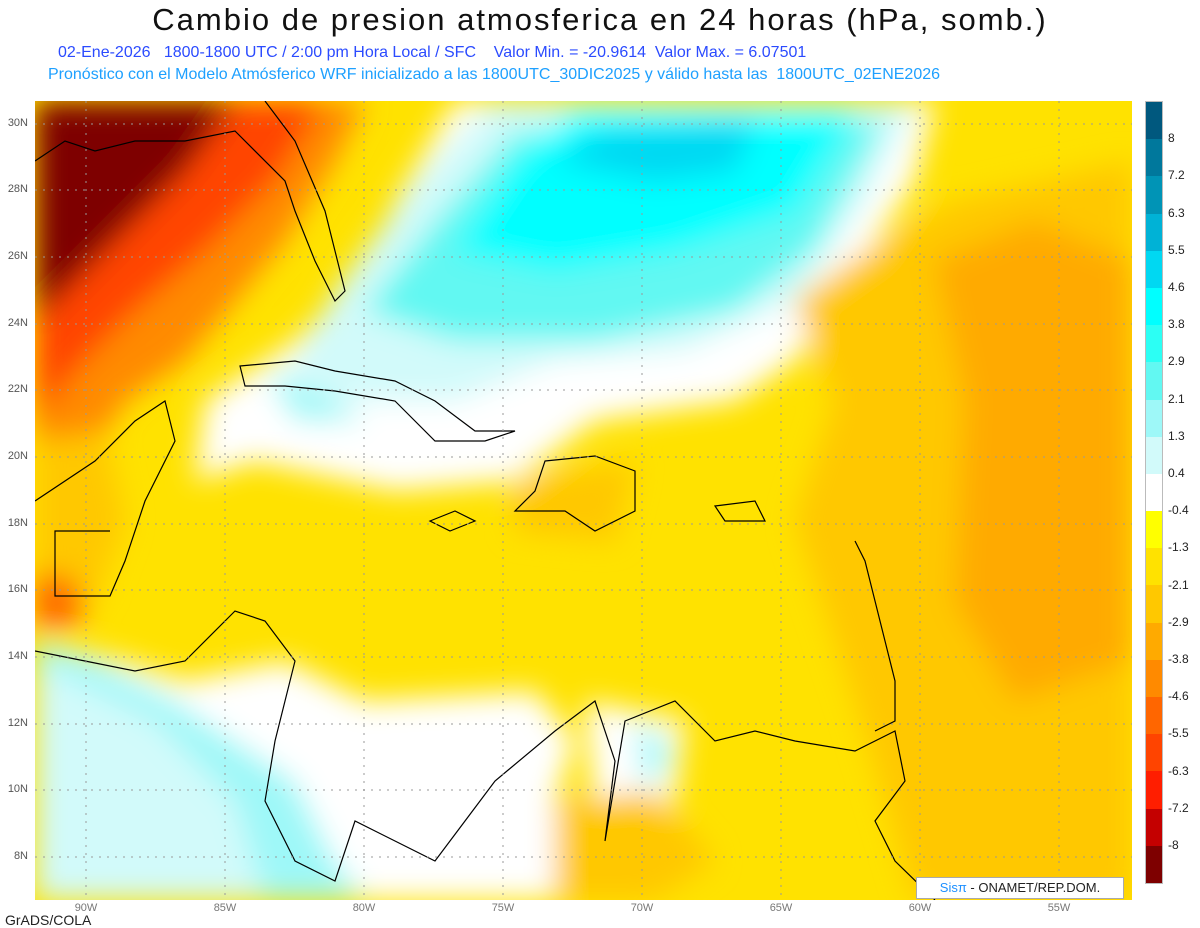  I want to click on lat-label: 18N, so click(17, 523).